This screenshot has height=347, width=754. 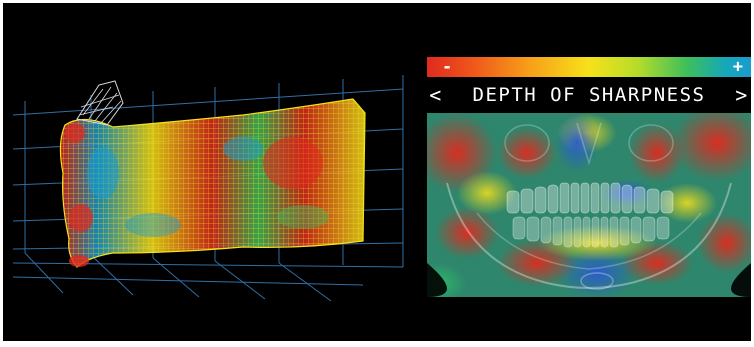 I want to click on chevron-left-icon: <, so click(x=436, y=95).